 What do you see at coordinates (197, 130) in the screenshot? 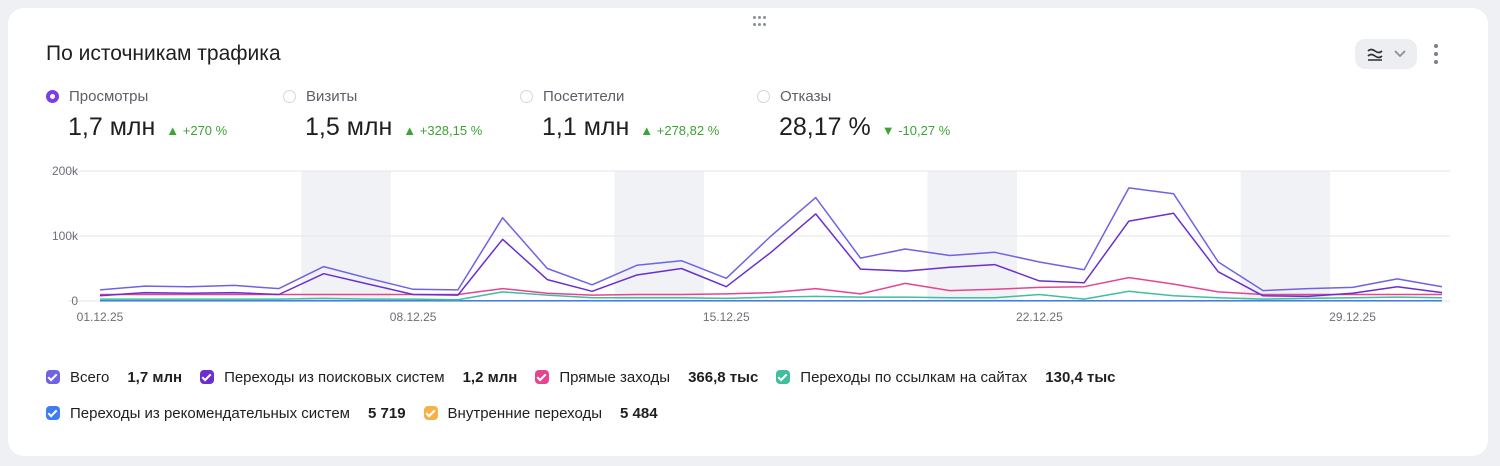
I see `metric-delta: ▲ +270 %` at bounding box center [197, 130].